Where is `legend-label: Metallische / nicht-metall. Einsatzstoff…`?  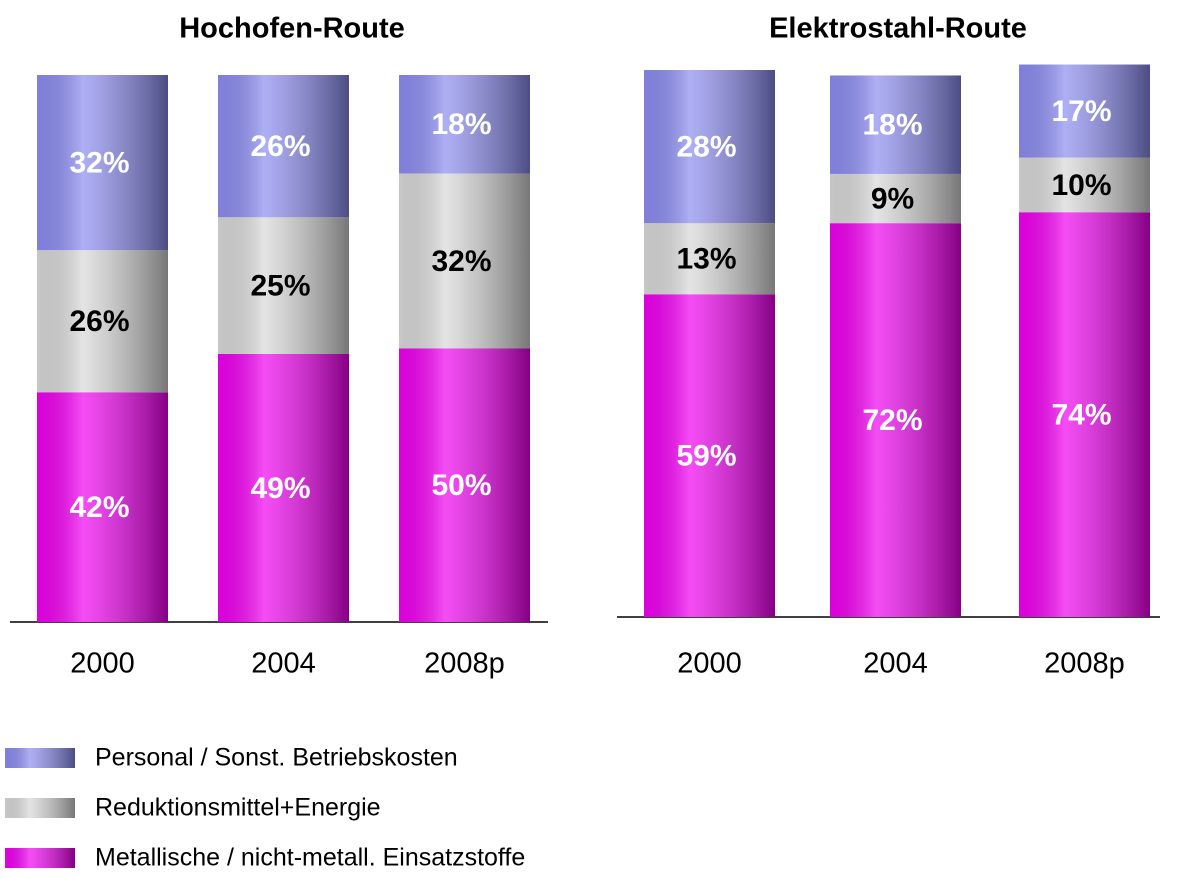
legend-label: Metallische / nicht-metall. Einsatzstoff… is located at coordinates (310, 858).